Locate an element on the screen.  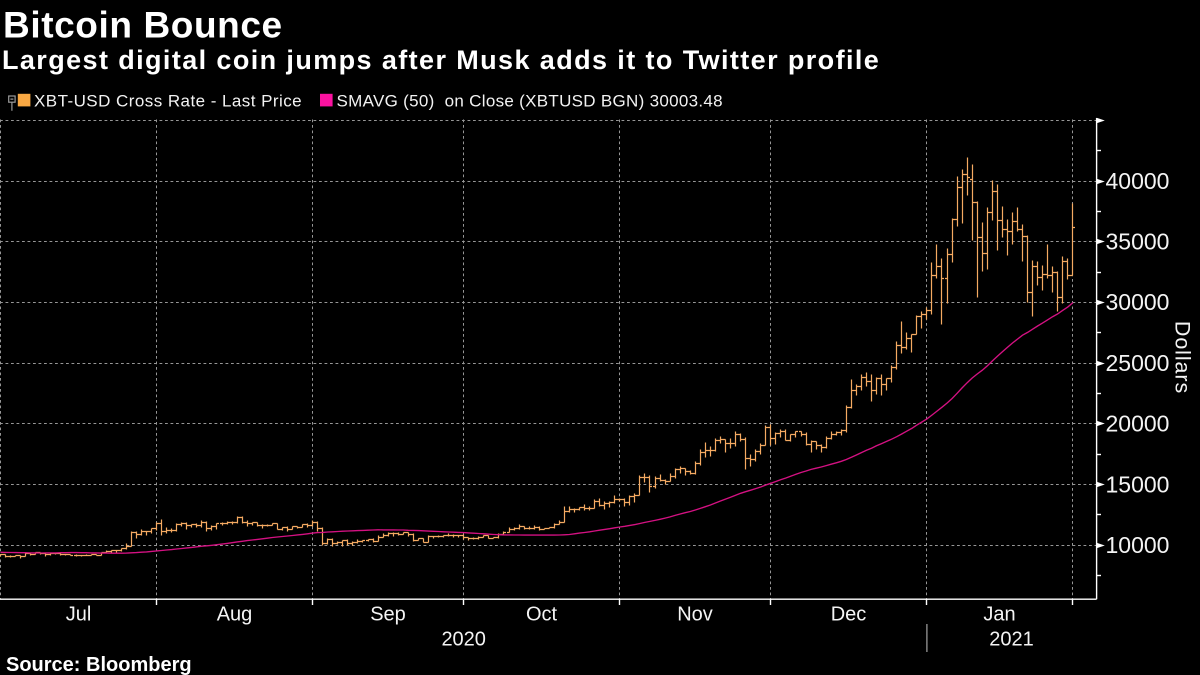
svg-text: Aug is located at coordinates (235, 615).